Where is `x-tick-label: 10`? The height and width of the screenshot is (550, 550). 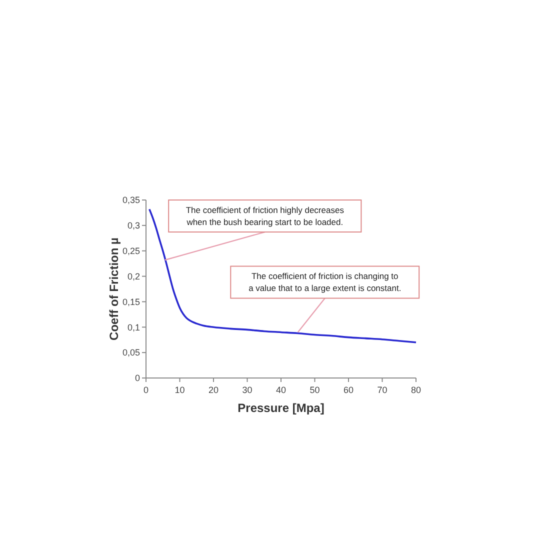
x-tick-label: 10 is located at coordinates (179, 390).